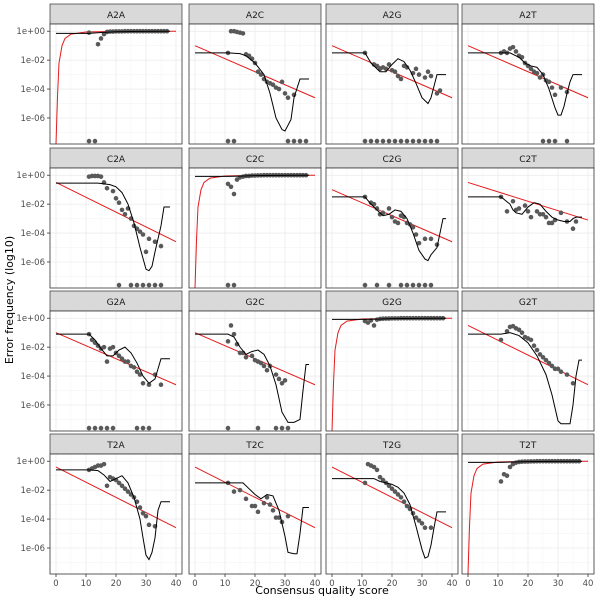  I want to click on x-tick-label: 10, so click(498, 584).